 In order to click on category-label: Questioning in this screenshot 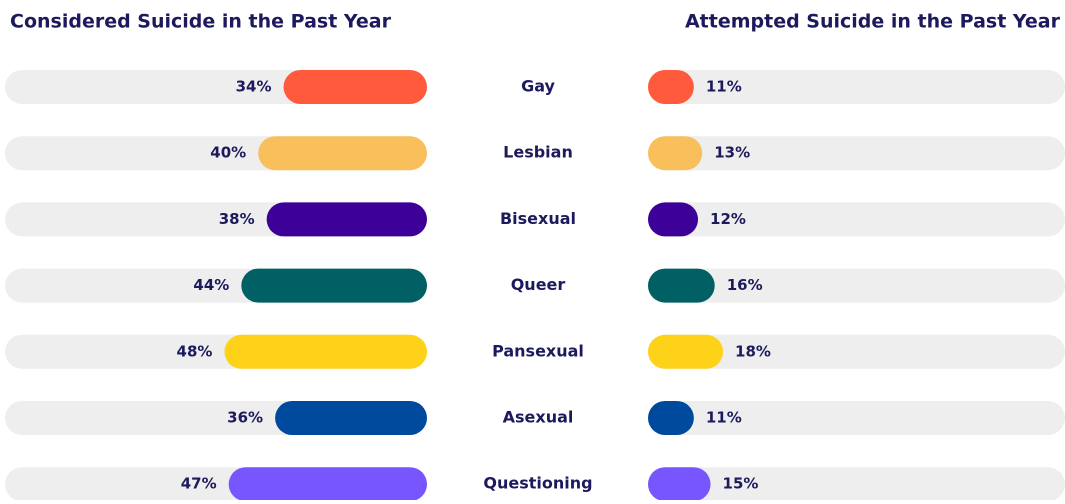, I will do `click(537, 483)`.